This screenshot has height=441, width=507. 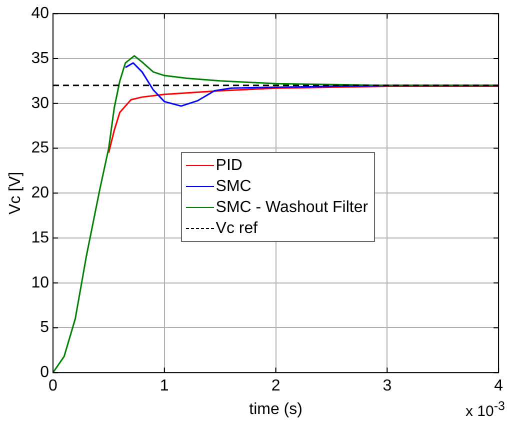 What do you see at coordinates (40, 283) in the screenshot?
I see `y-tick-label: 10` at bounding box center [40, 283].